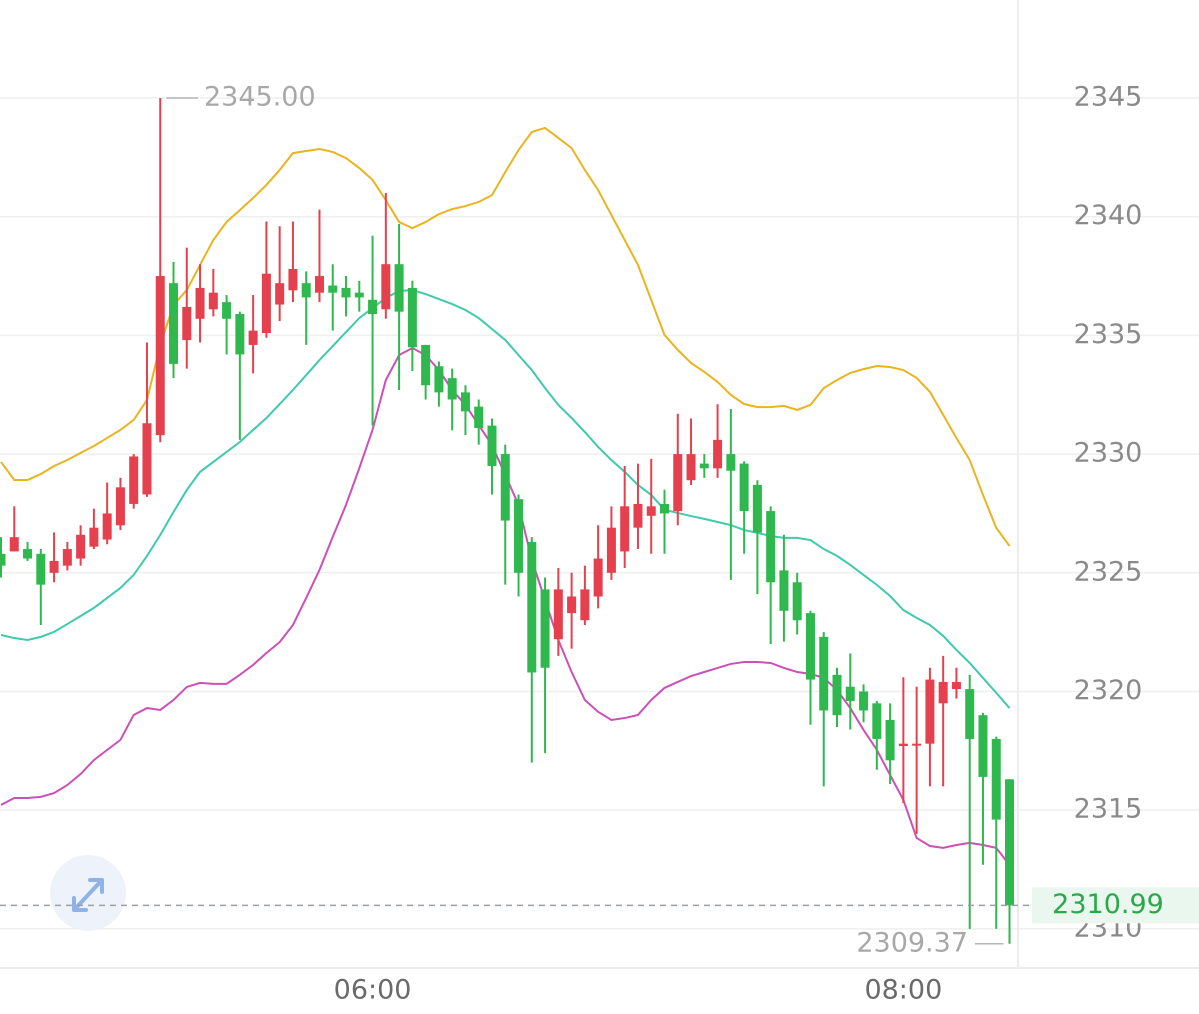 This screenshot has height=1014, width=1199. What do you see at coordinates (1108, 690) in the screenshot?
I see `y-tick-label: 2320` at bounding box center [1108, 690].